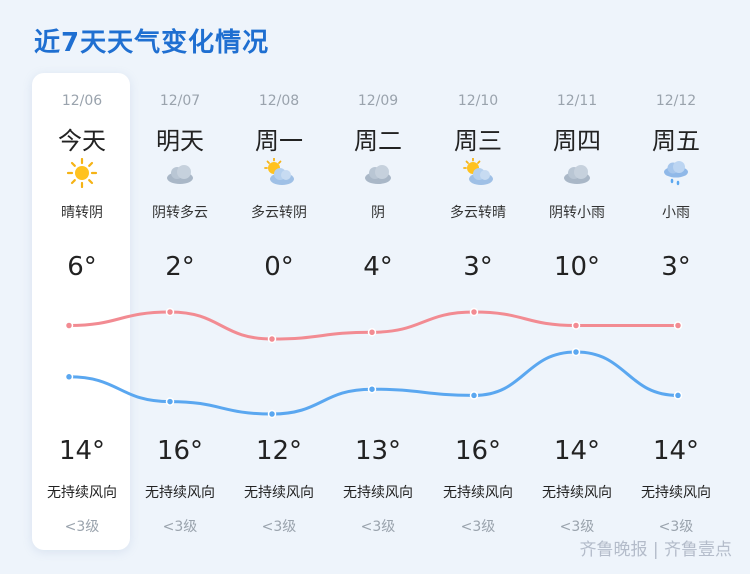 The width and height of the screenshot is (750, 574). I want to click on low-temperature-line, so click(373, 383).